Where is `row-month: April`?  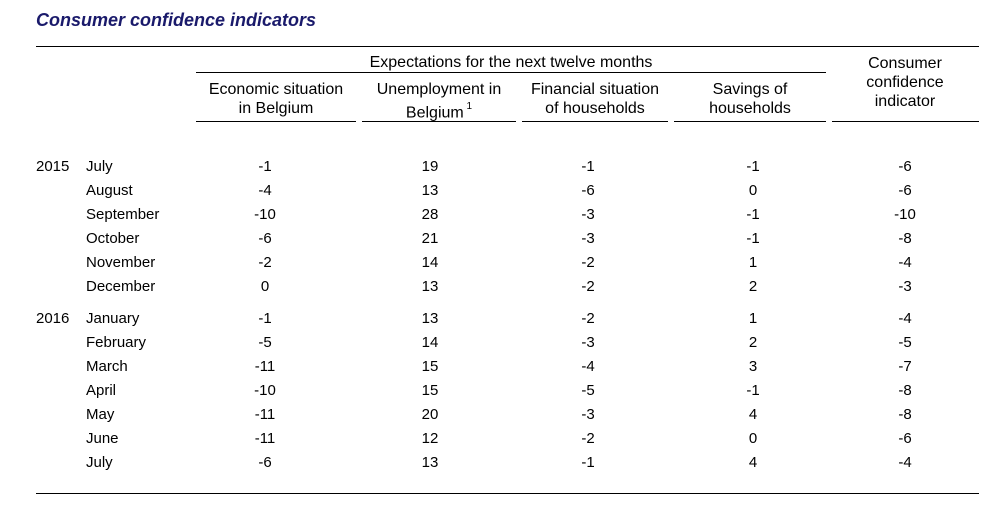
row-month: April is located at coordinates (101, 390).